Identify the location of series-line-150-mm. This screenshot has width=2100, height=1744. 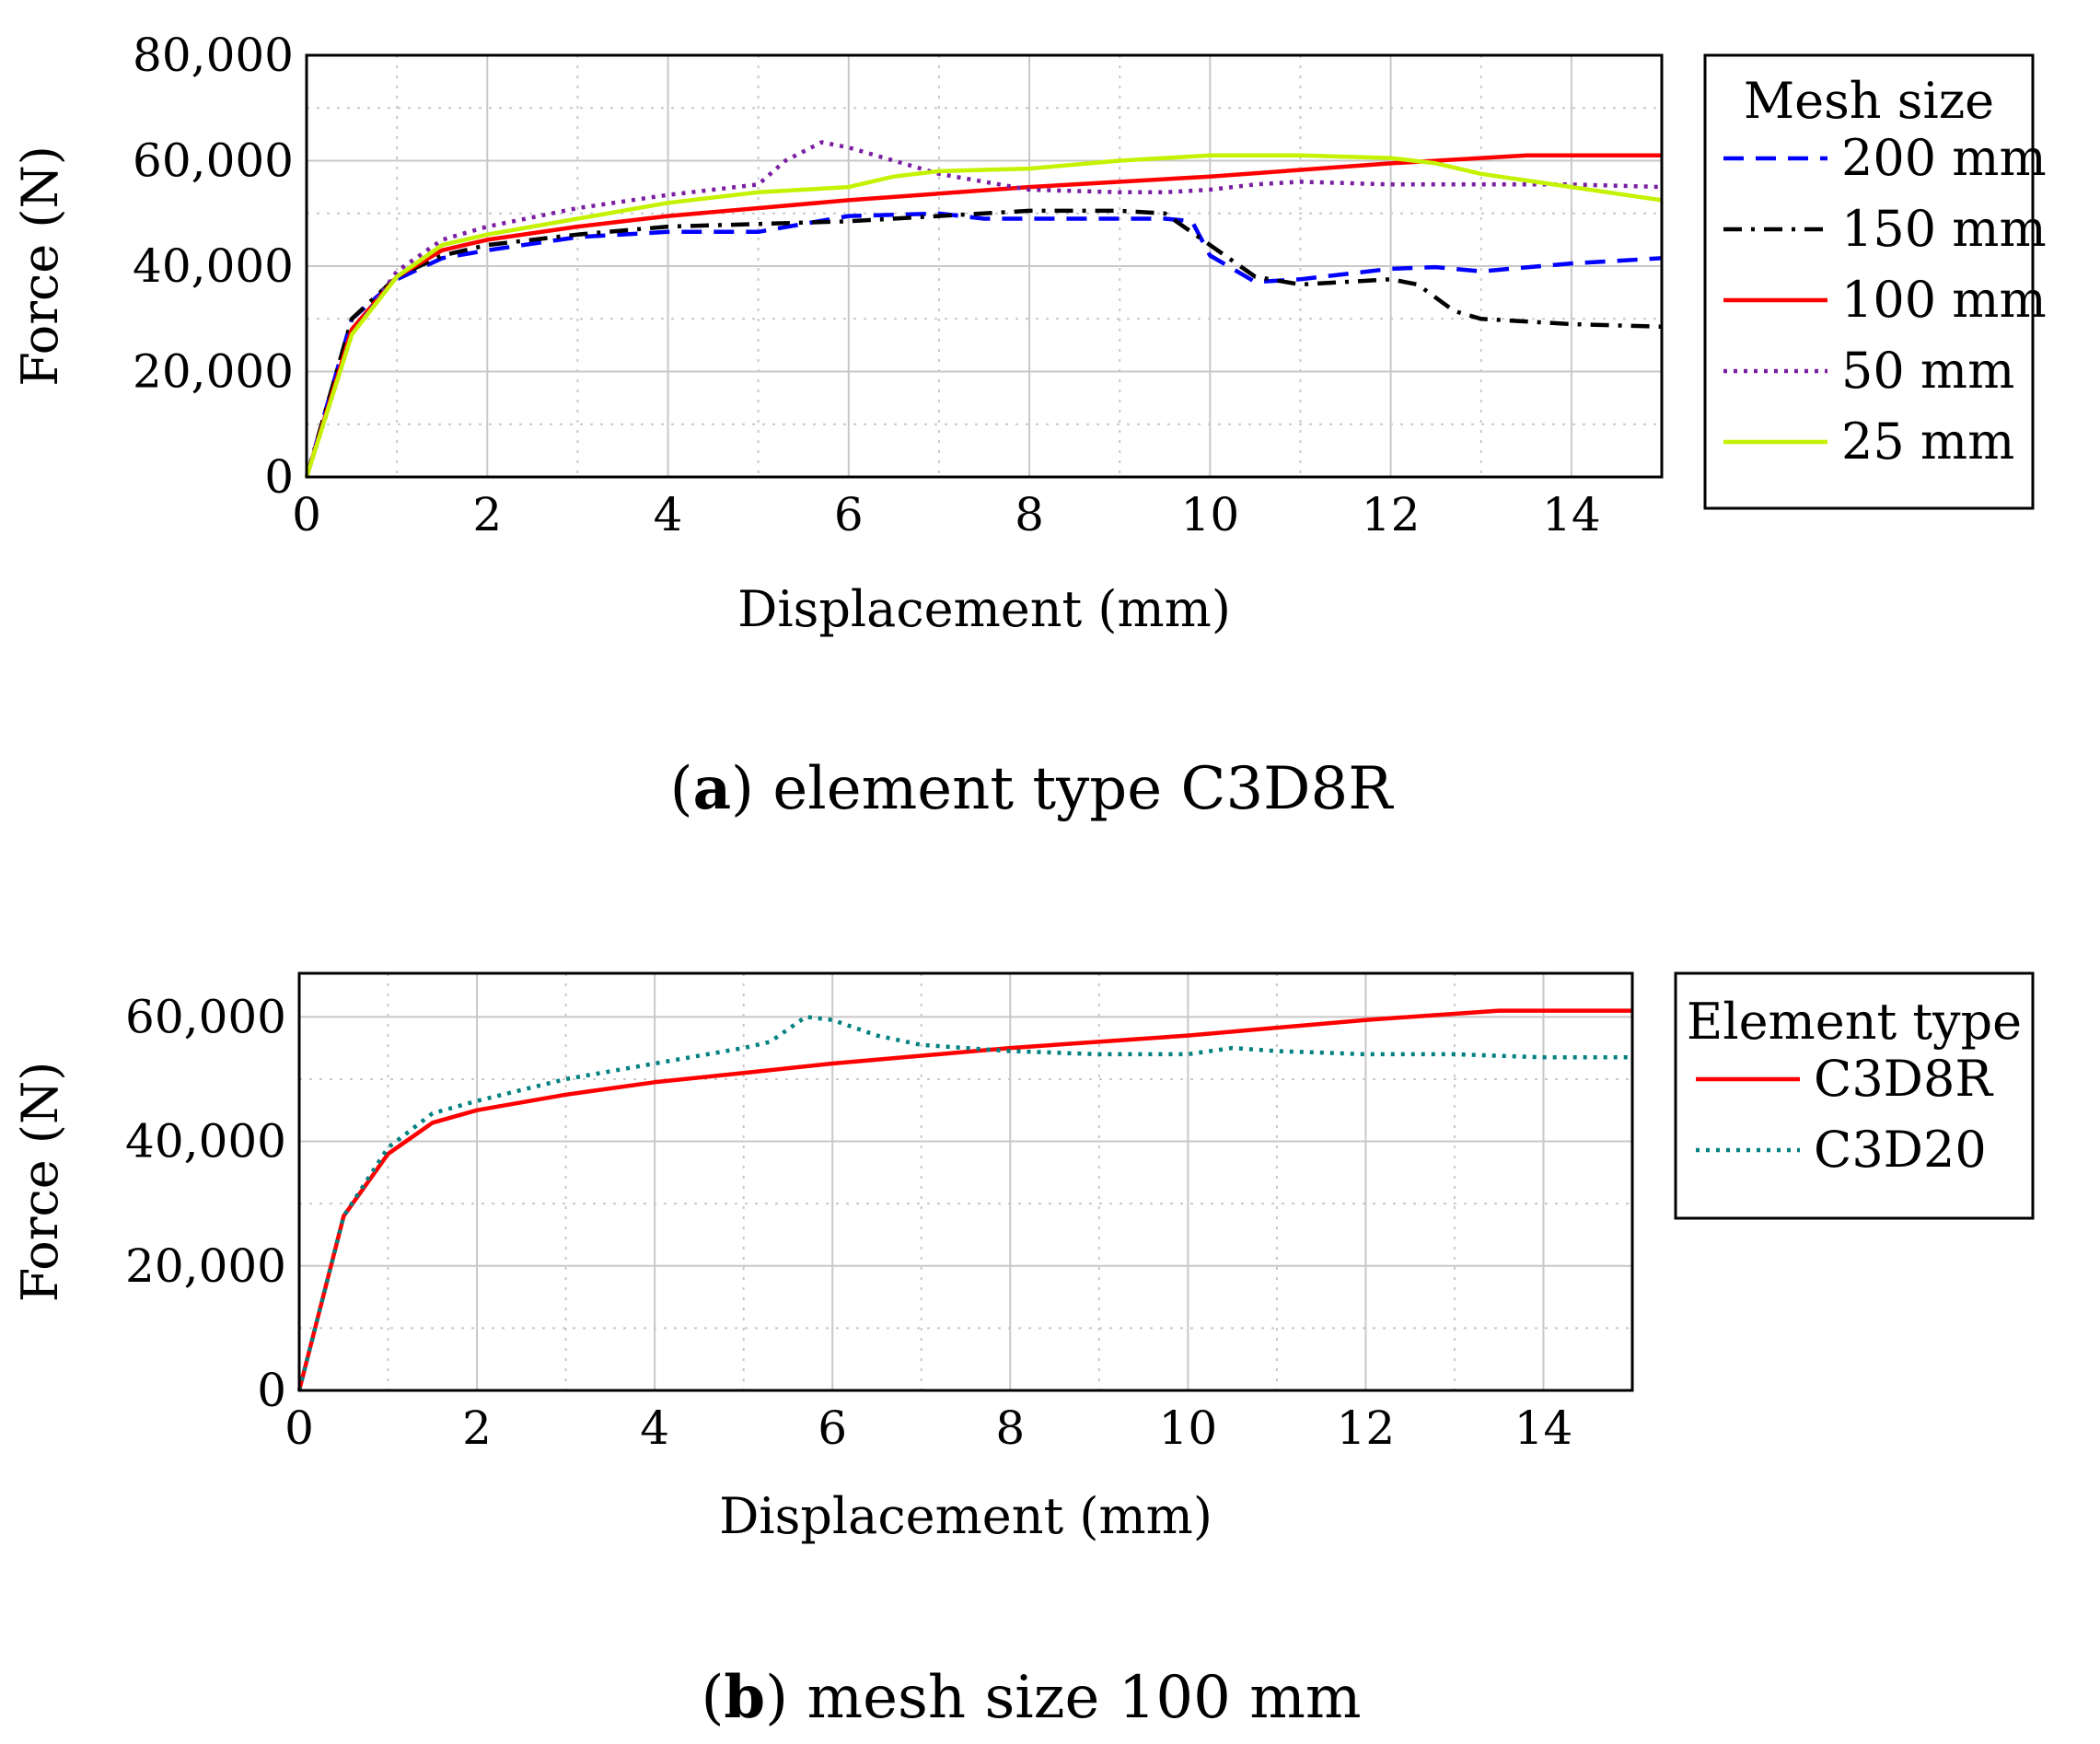
(983, 343).